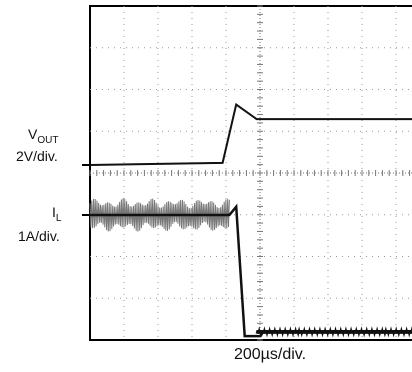 This screenshot has width=412, height=372. I want to click on il-label: IL, so click(57, 214).